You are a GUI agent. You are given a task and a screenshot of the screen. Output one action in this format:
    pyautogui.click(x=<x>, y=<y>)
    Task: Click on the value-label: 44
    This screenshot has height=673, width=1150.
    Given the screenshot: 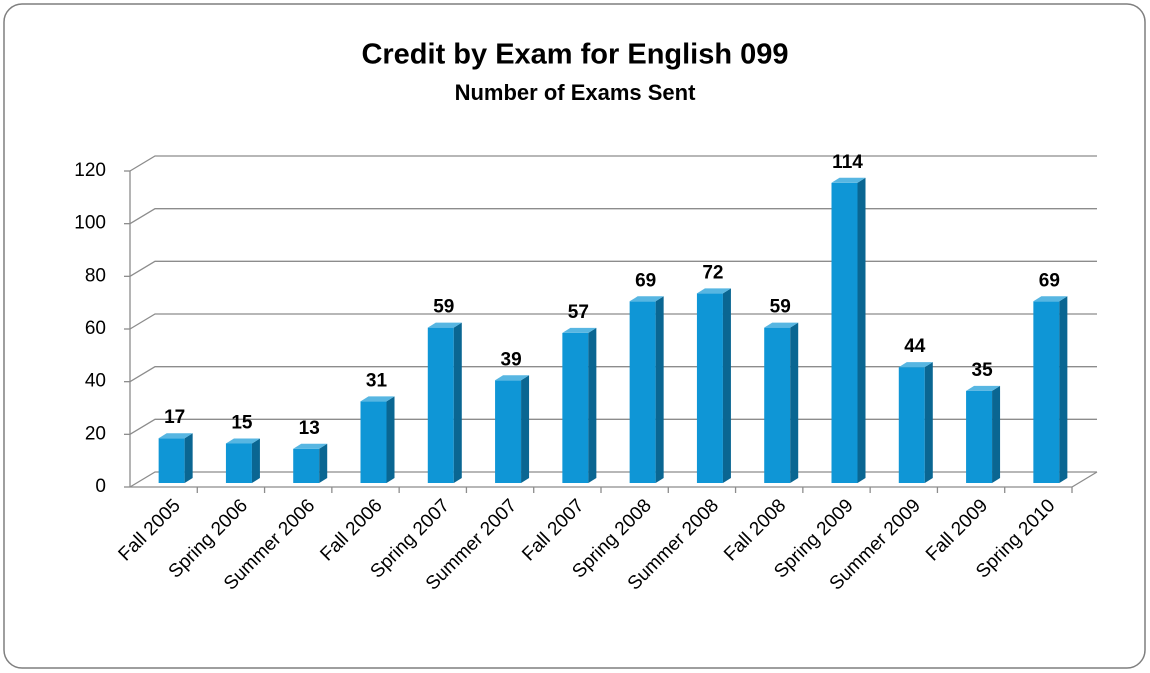 What is the action you would take?
    pyautogui.click(x=915, y=346)
    